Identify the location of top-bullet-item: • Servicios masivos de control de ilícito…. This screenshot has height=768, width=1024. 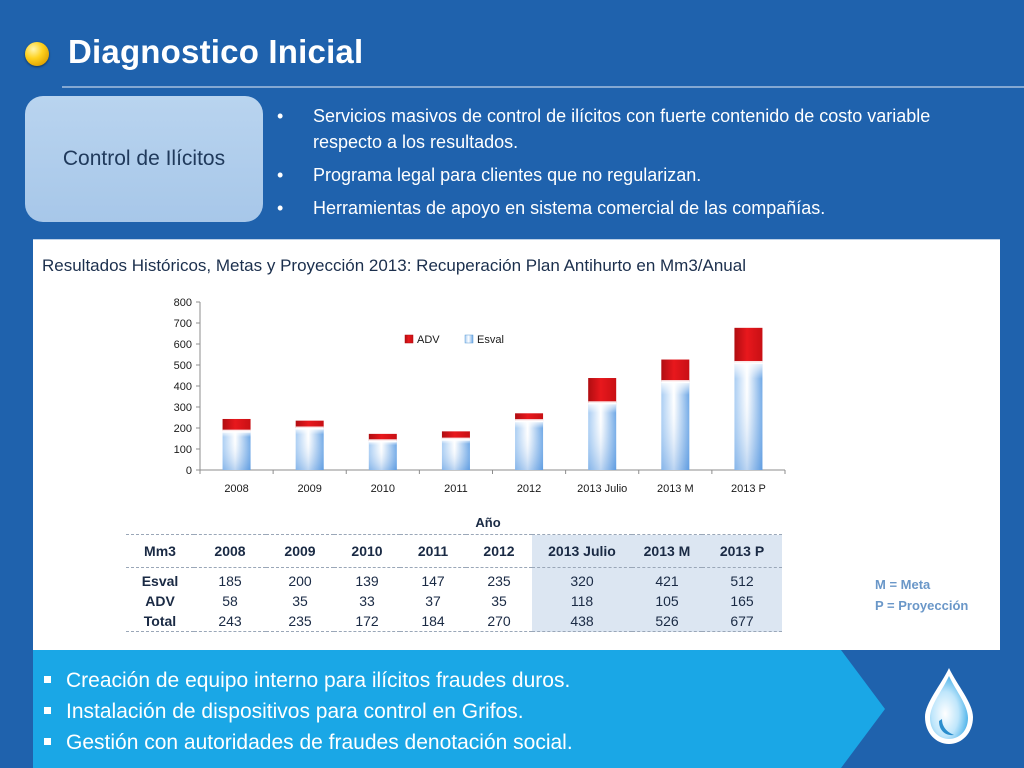
(637, 129).